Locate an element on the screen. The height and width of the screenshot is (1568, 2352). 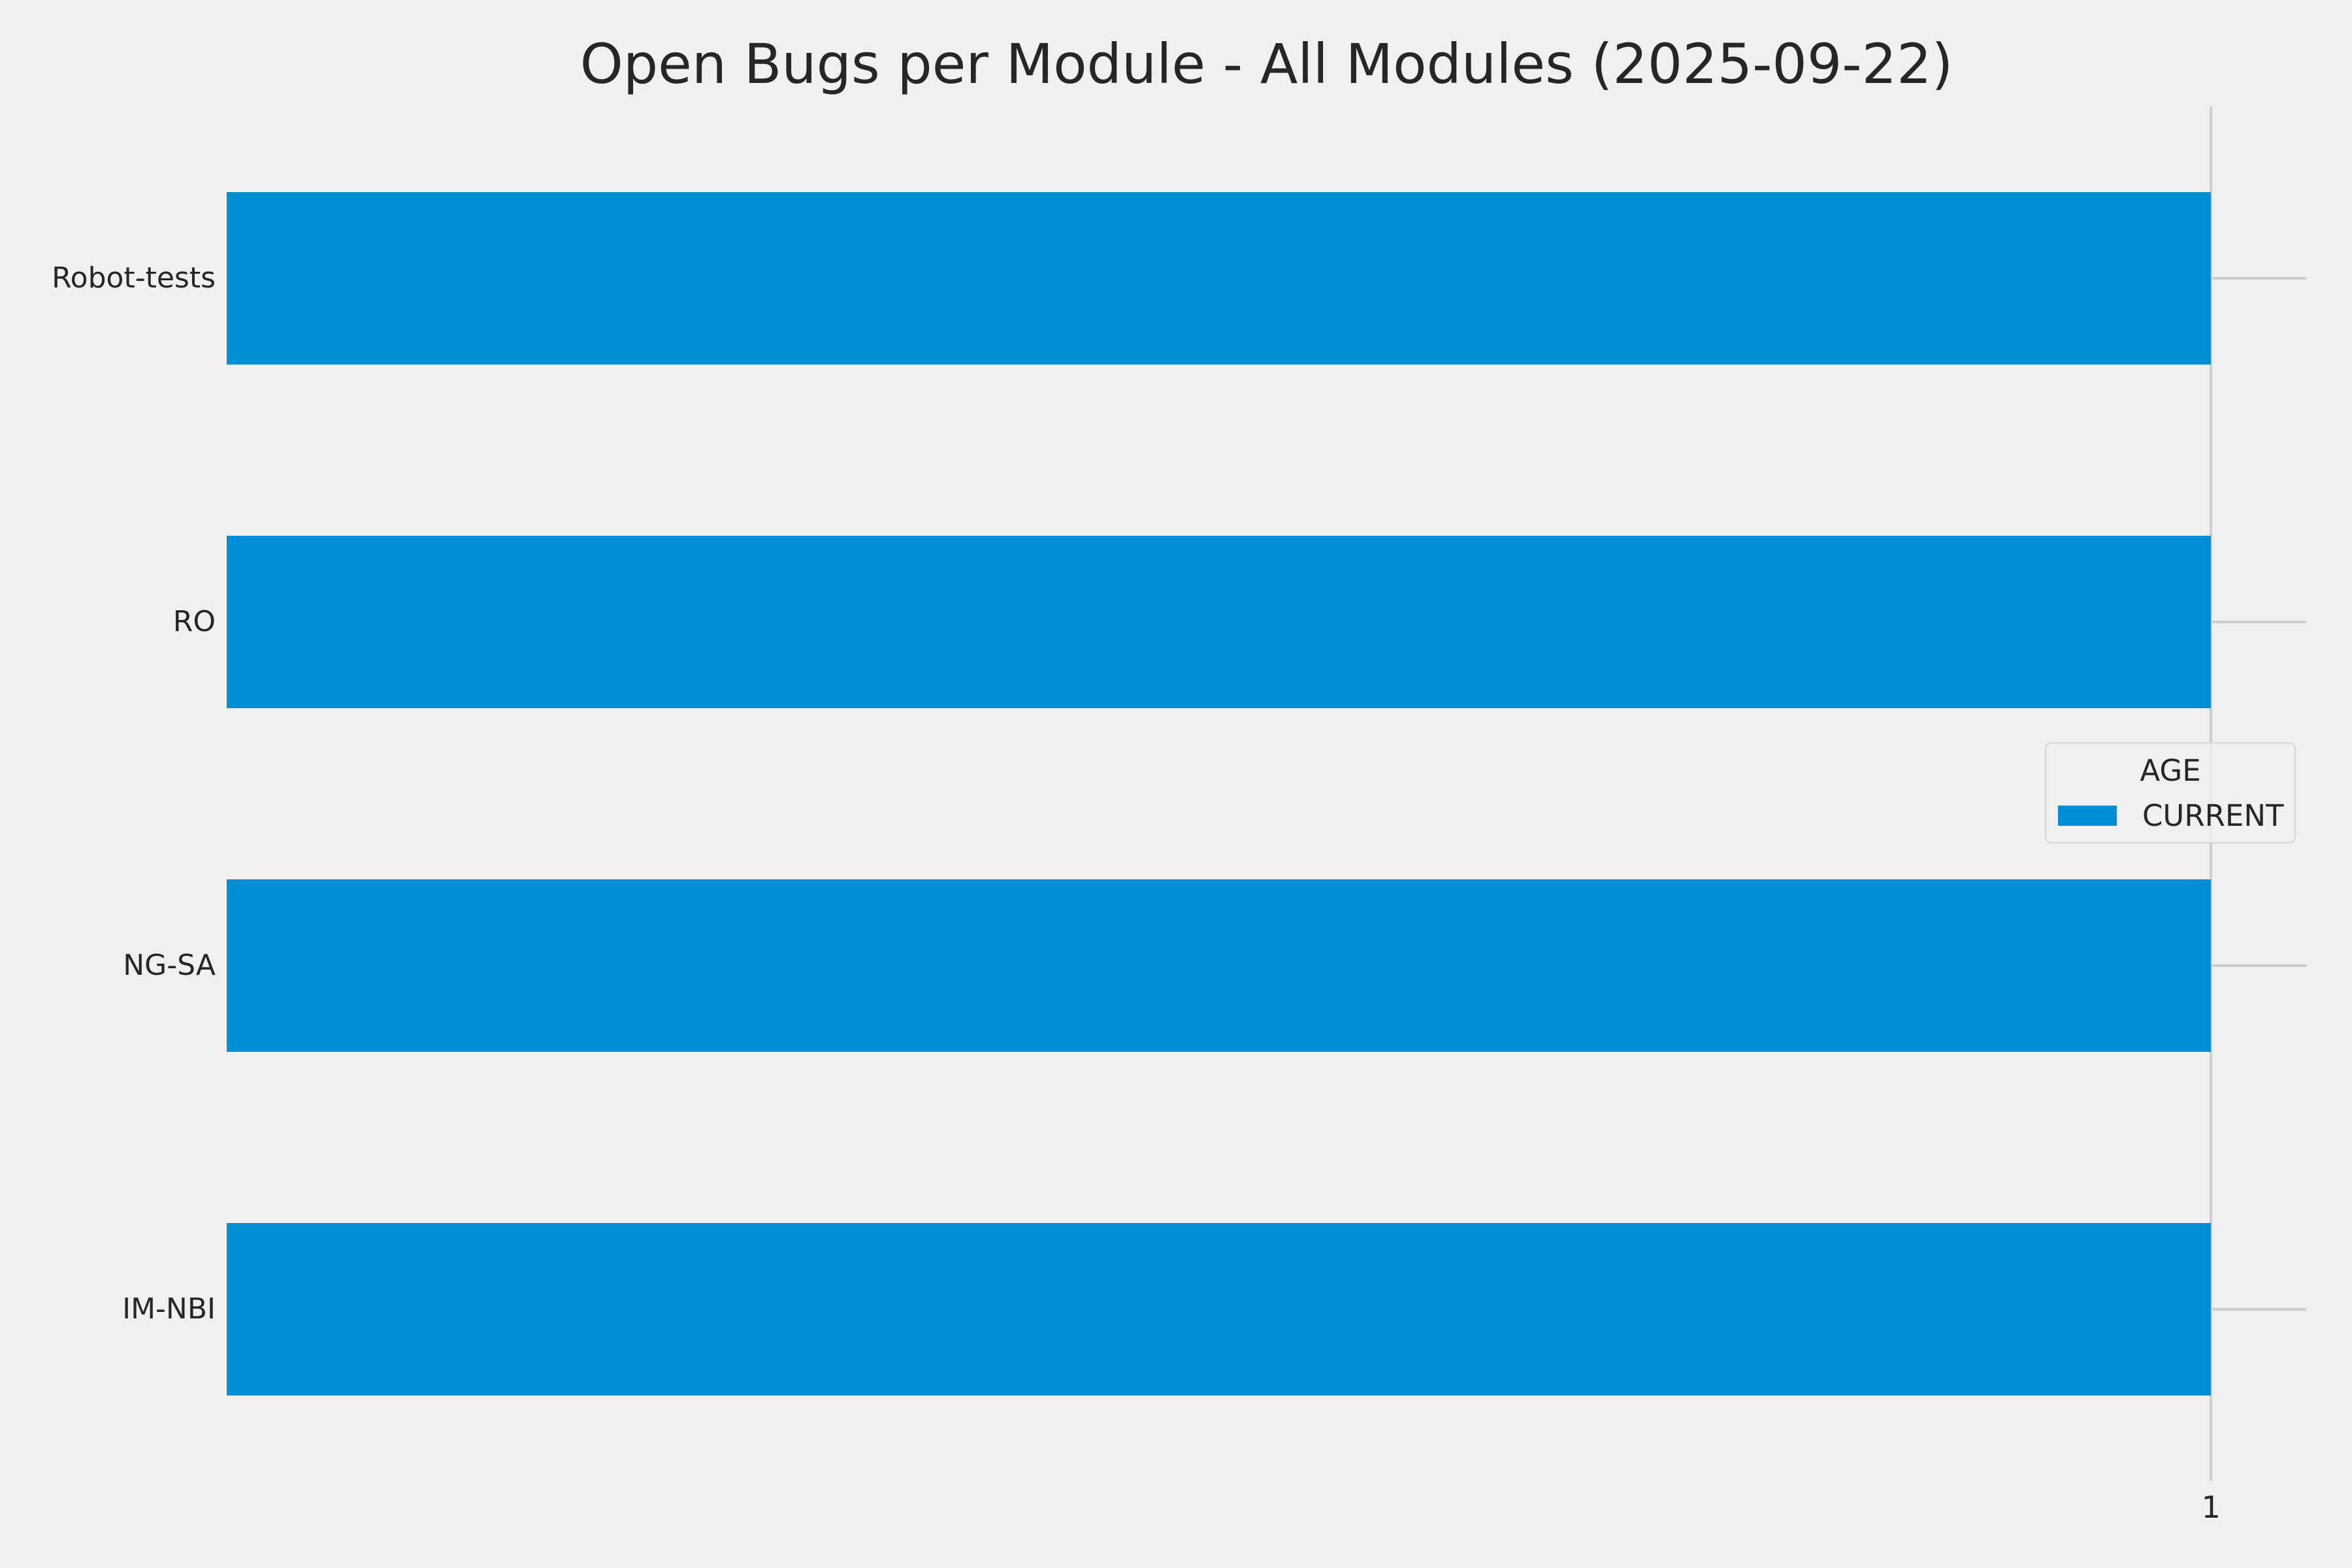
legend-swatch-icon is located at coordinates (2087, 816).